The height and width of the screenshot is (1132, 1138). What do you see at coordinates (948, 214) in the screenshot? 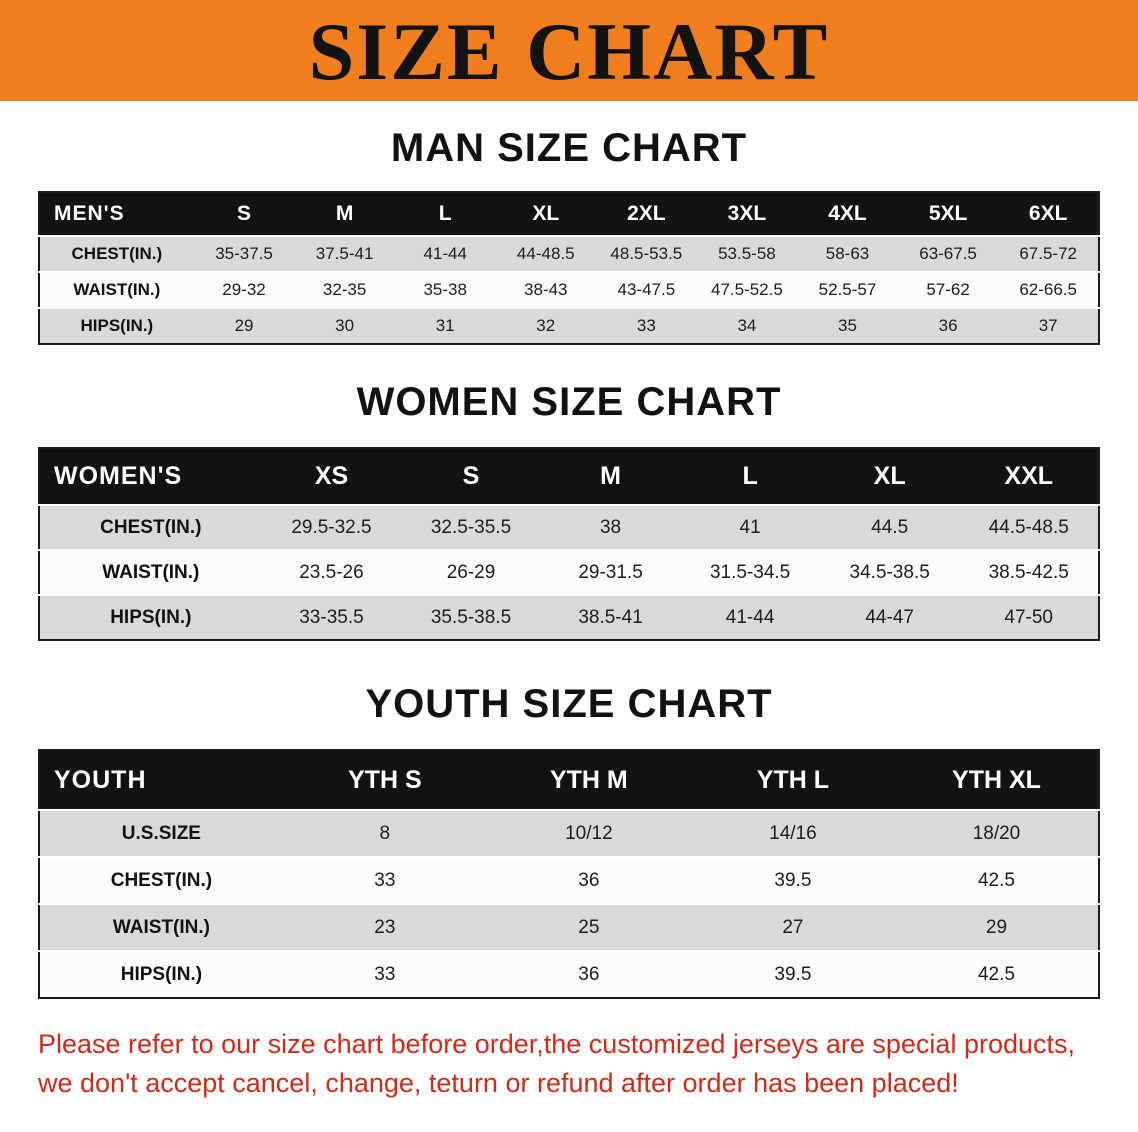
I see `men-size-header: 5XL` at bounding box center [948, 214].